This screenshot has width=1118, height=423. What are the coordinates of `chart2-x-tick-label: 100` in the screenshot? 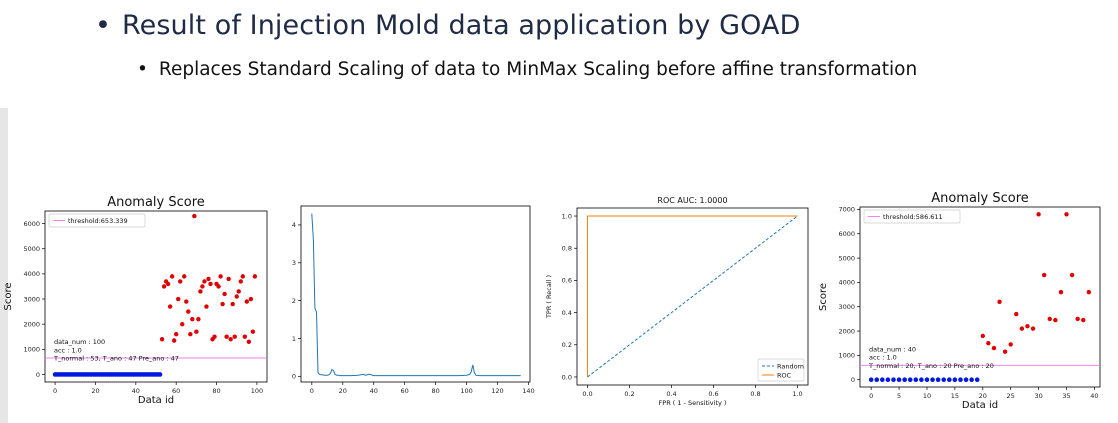 It's located at (466, 391).